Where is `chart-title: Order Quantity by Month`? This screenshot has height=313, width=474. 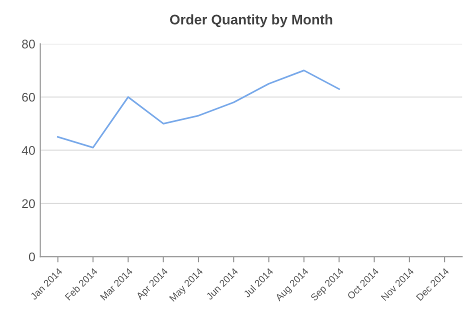 chart-title: Order Quantity by Month is located at coordinates (251, 21).